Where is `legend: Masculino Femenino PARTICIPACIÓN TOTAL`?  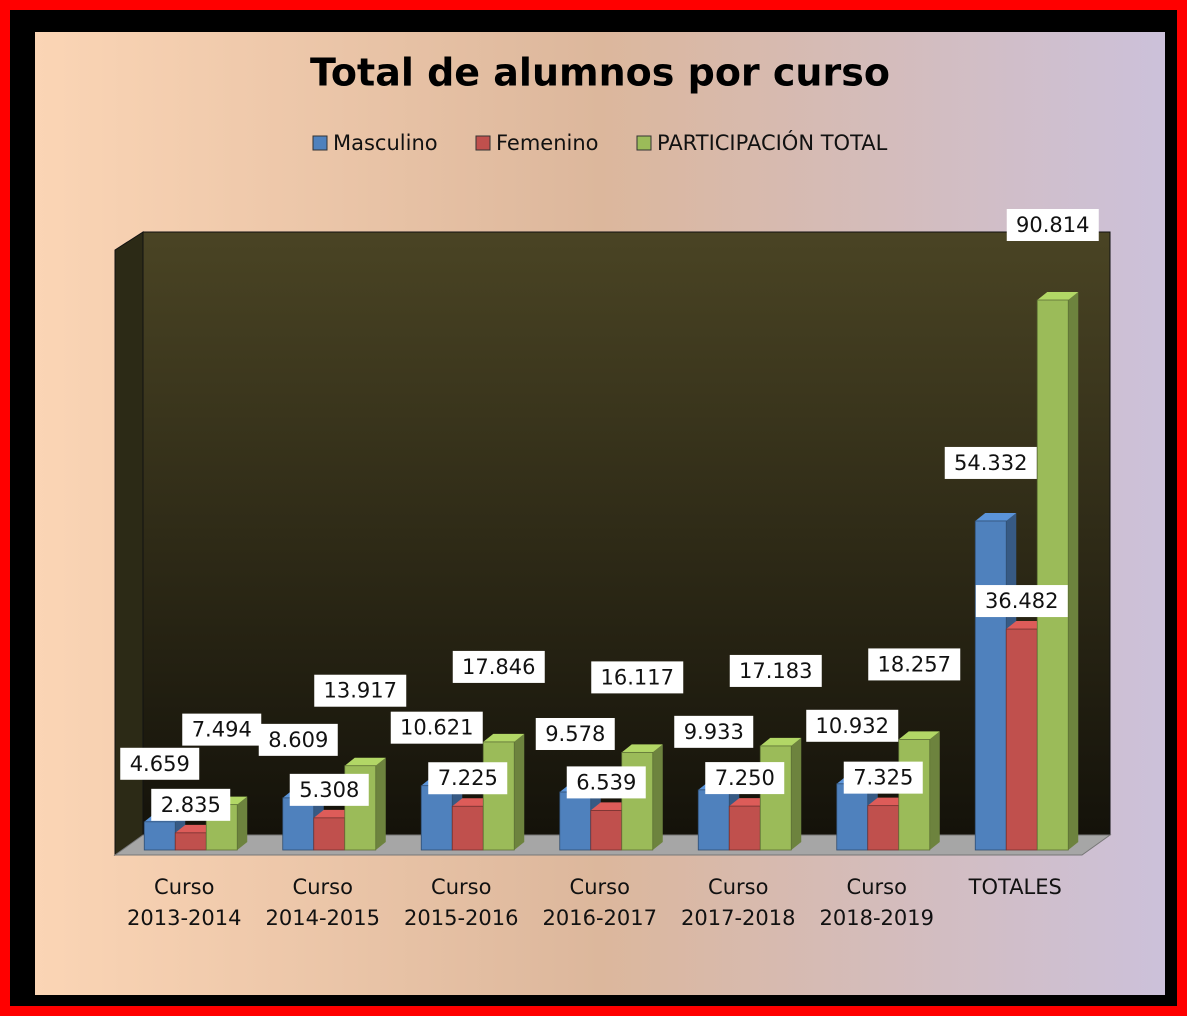
legend: Masculino Femenino PARTICIPACIÓN TOTAL is located at coordinates (600, 142).